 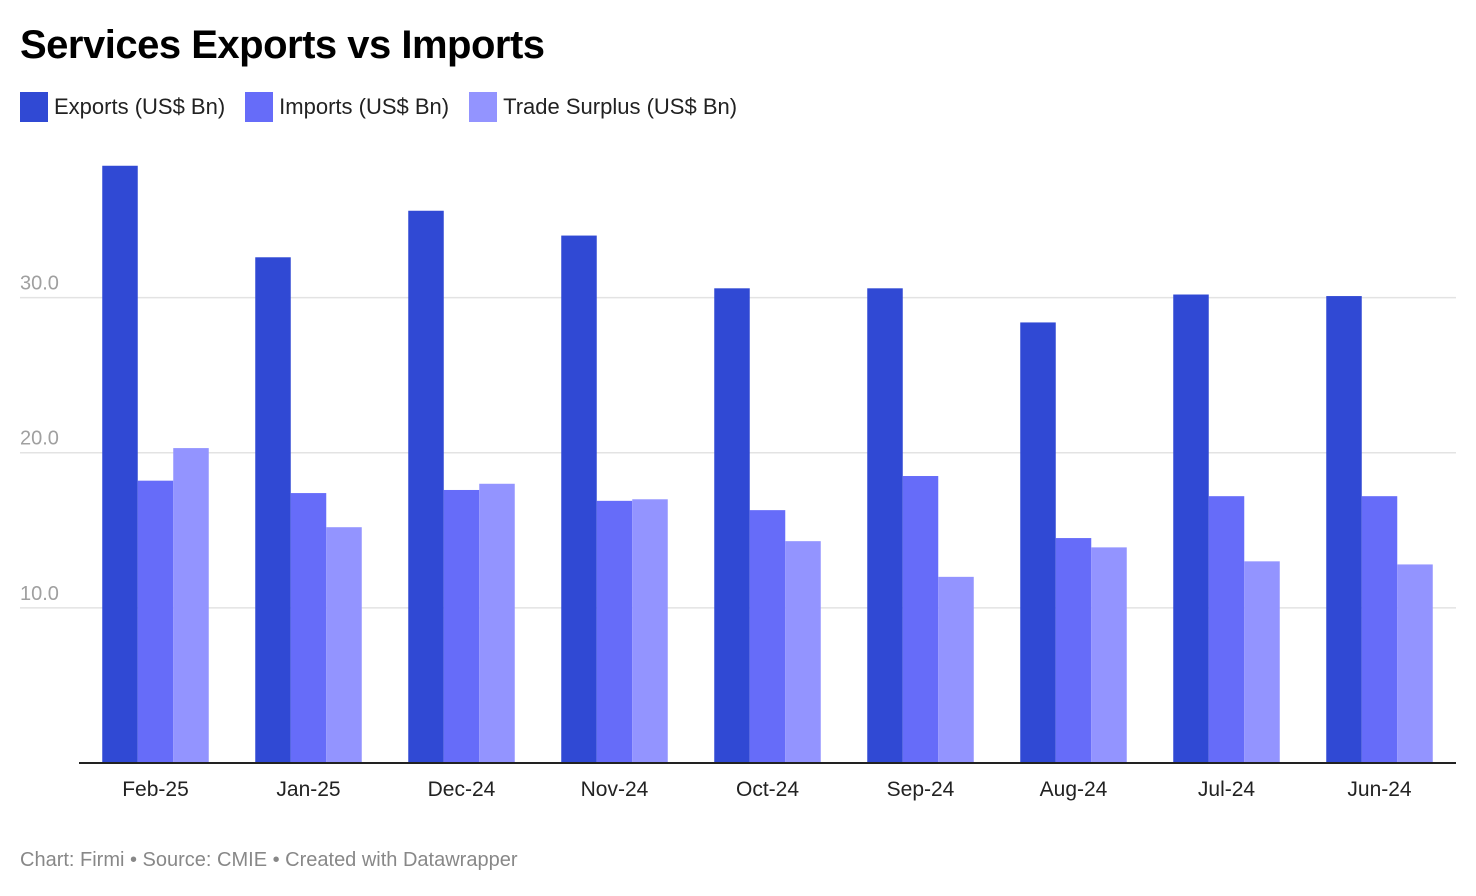 I want to click on legend-item-imports: Imports (US$ Bn), so click(x=347, y=107).